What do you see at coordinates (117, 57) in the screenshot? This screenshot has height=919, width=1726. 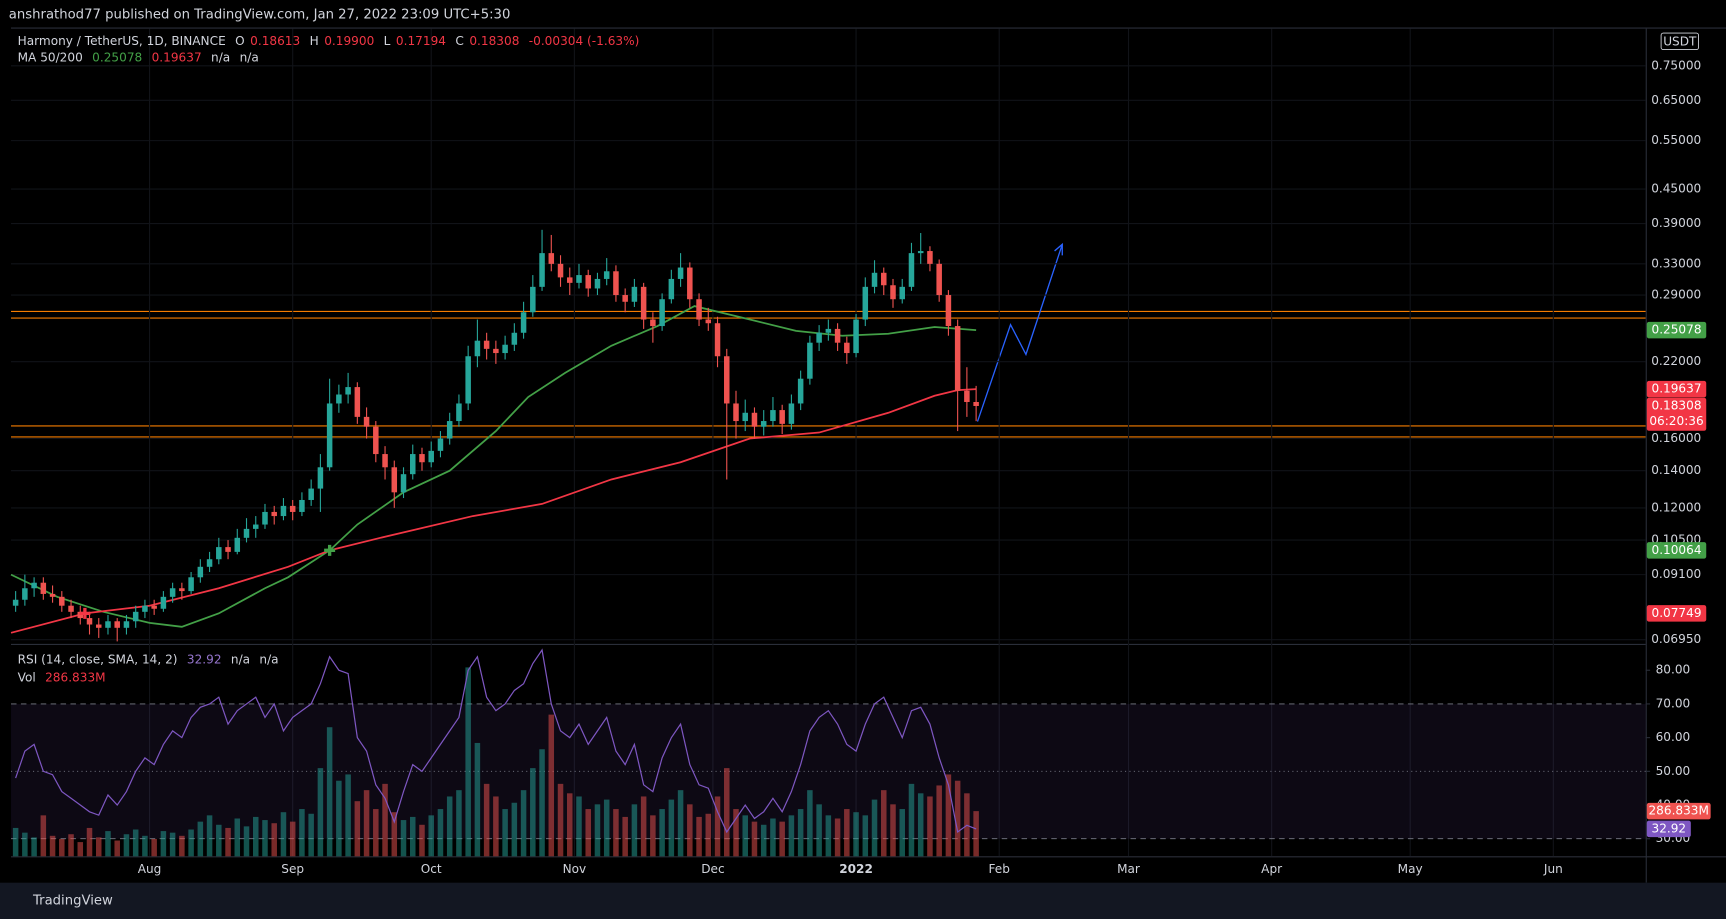 I see `ma-value: 0.25078` at bounding box center [117, 57].